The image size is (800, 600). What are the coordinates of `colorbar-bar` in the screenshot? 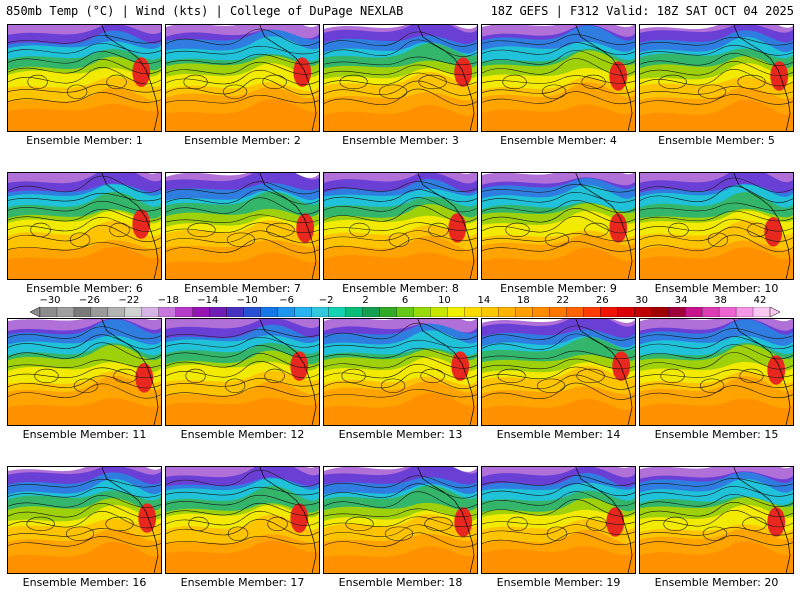 It's located at (405, 312).